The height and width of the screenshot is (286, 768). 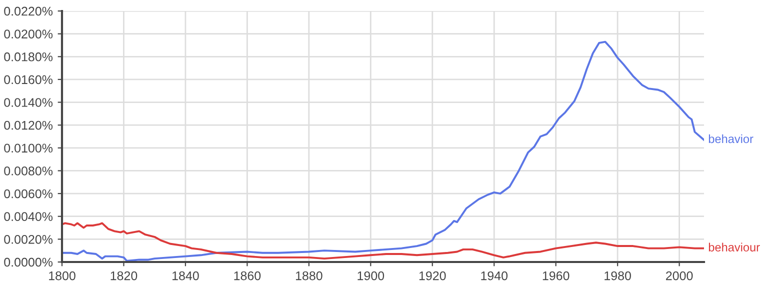 What do you see at coordinates (28, 262) in the screenshot?
I see `y-tick-label: 0.0000%` at bounding box center [28, 262].